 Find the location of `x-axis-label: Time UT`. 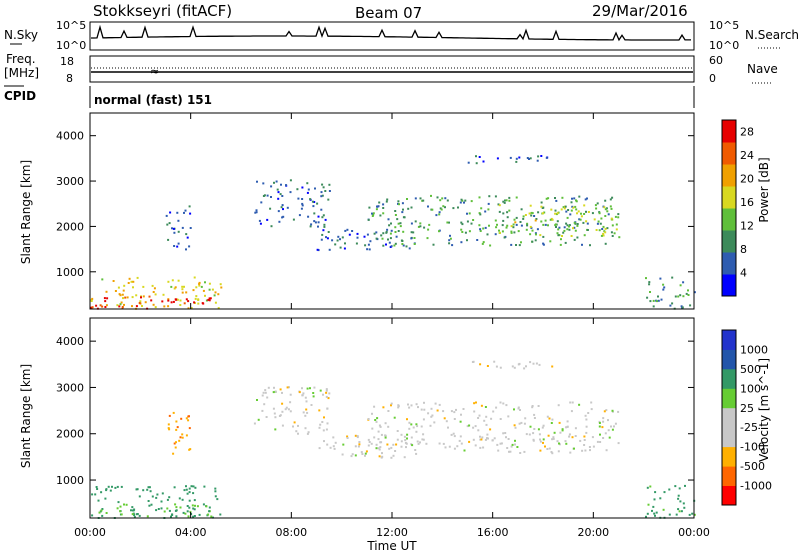

x-axis-label: Time UT is located at coordinates (391, 546).